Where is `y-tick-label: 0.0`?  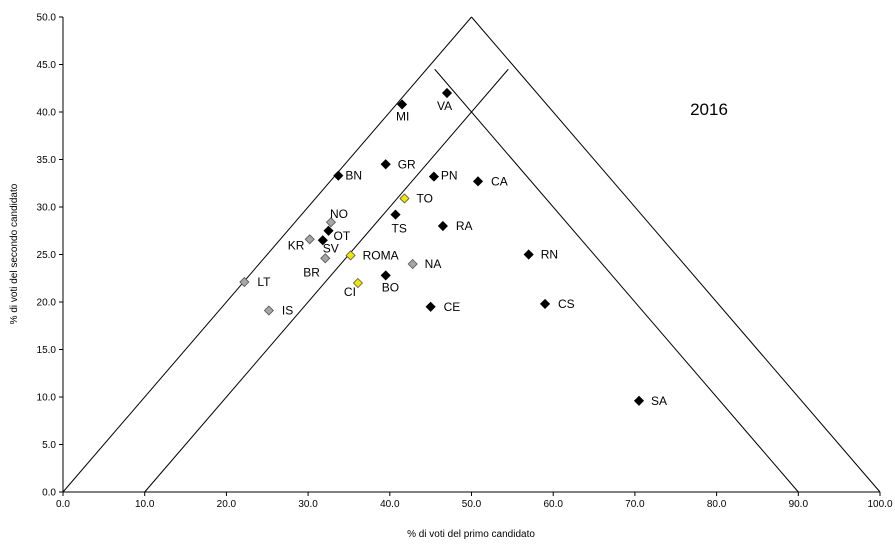
y-tick-label: 0.0 is located at coordinates (49, 493).